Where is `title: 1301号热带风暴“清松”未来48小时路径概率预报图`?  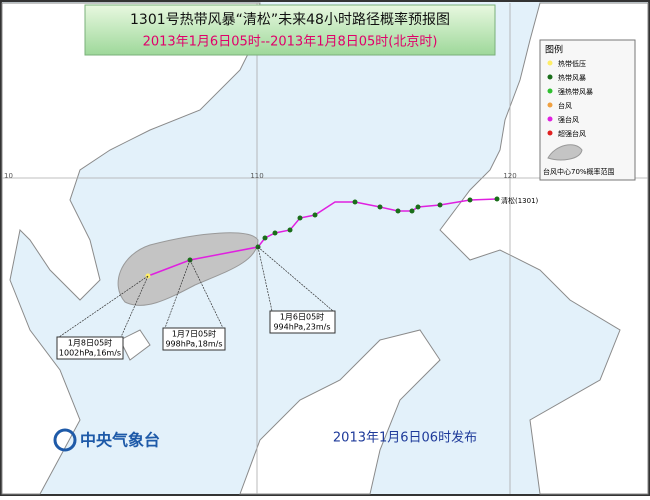
title: 1301号热带风暴“清松”未来48小时路径概率预报图 is located at coordinates (290, 19).